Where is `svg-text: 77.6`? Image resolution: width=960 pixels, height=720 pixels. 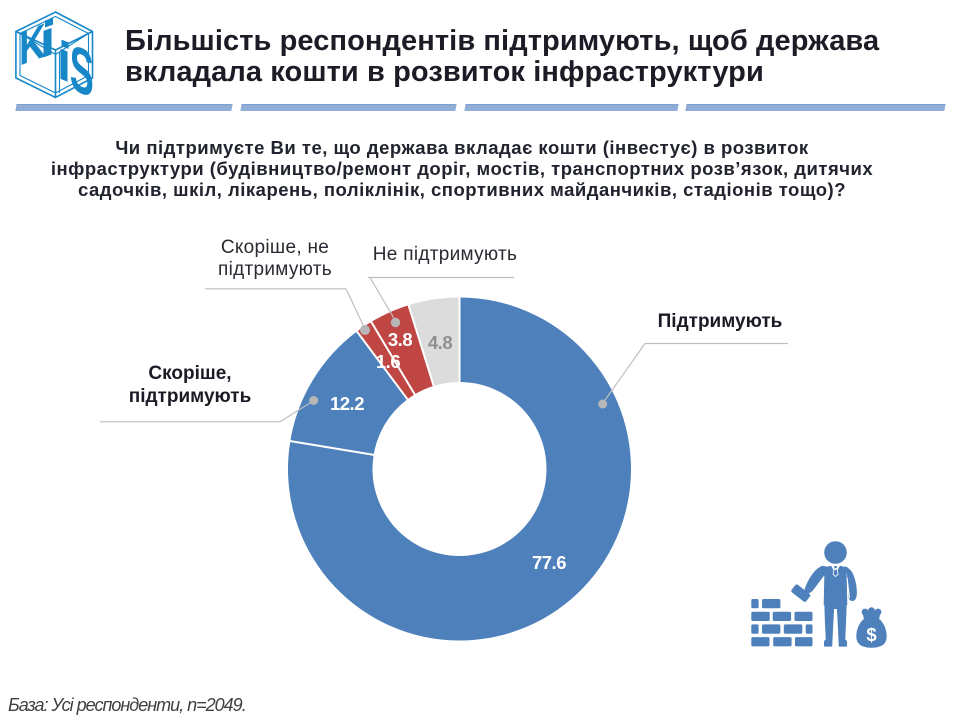
svg-text: 77.6 is located at coordinates (549, 562).